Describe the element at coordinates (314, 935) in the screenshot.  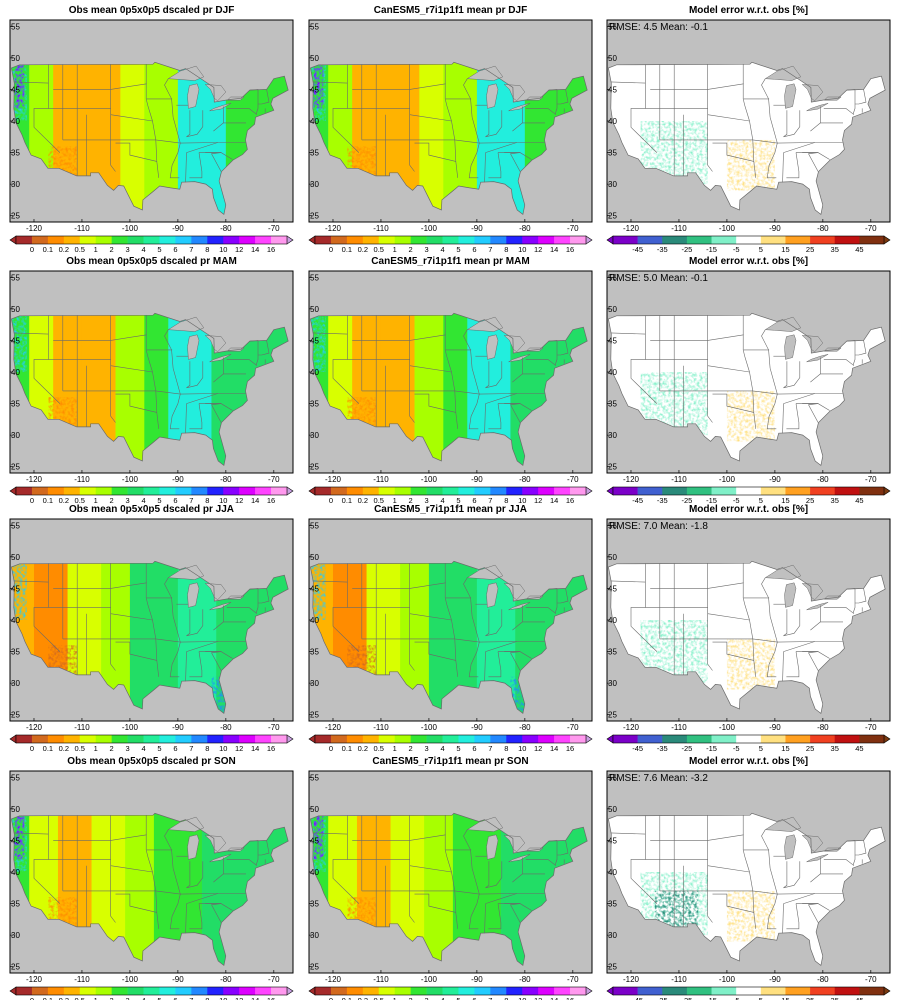
I see `lat-tick-label: 30` at that location.